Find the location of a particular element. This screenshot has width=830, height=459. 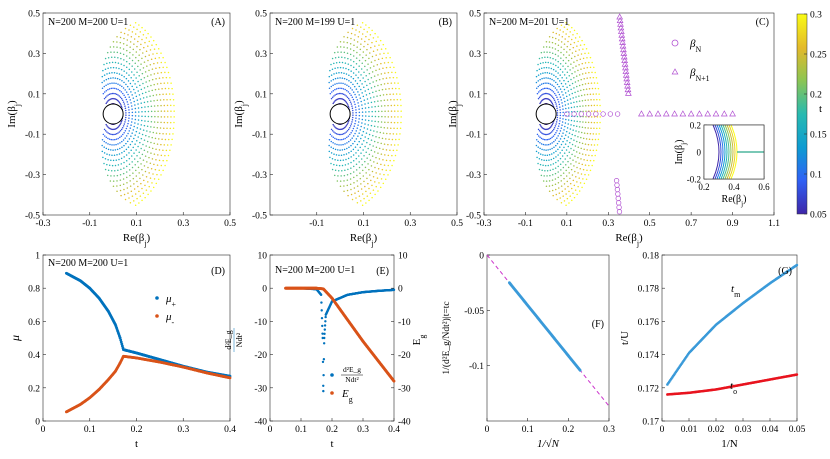

legend-entry: βN is located at coordinates (695, 46).